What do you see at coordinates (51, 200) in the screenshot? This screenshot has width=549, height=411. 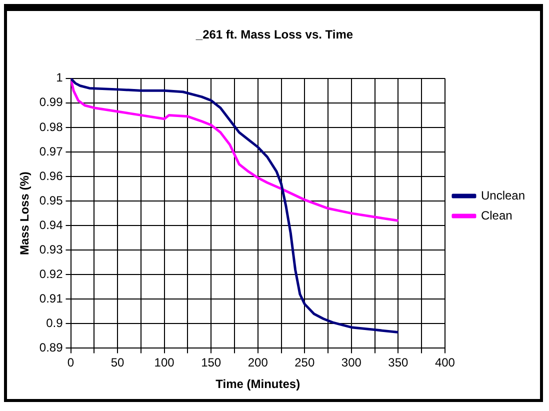 I see `y-tick-label: 0.95` at bounding box center [51, 200].